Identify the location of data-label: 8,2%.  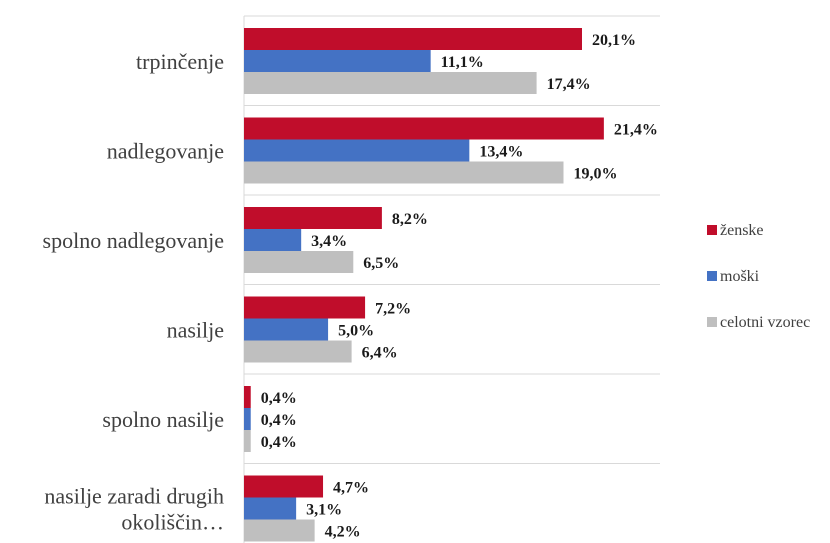
(410, 219).